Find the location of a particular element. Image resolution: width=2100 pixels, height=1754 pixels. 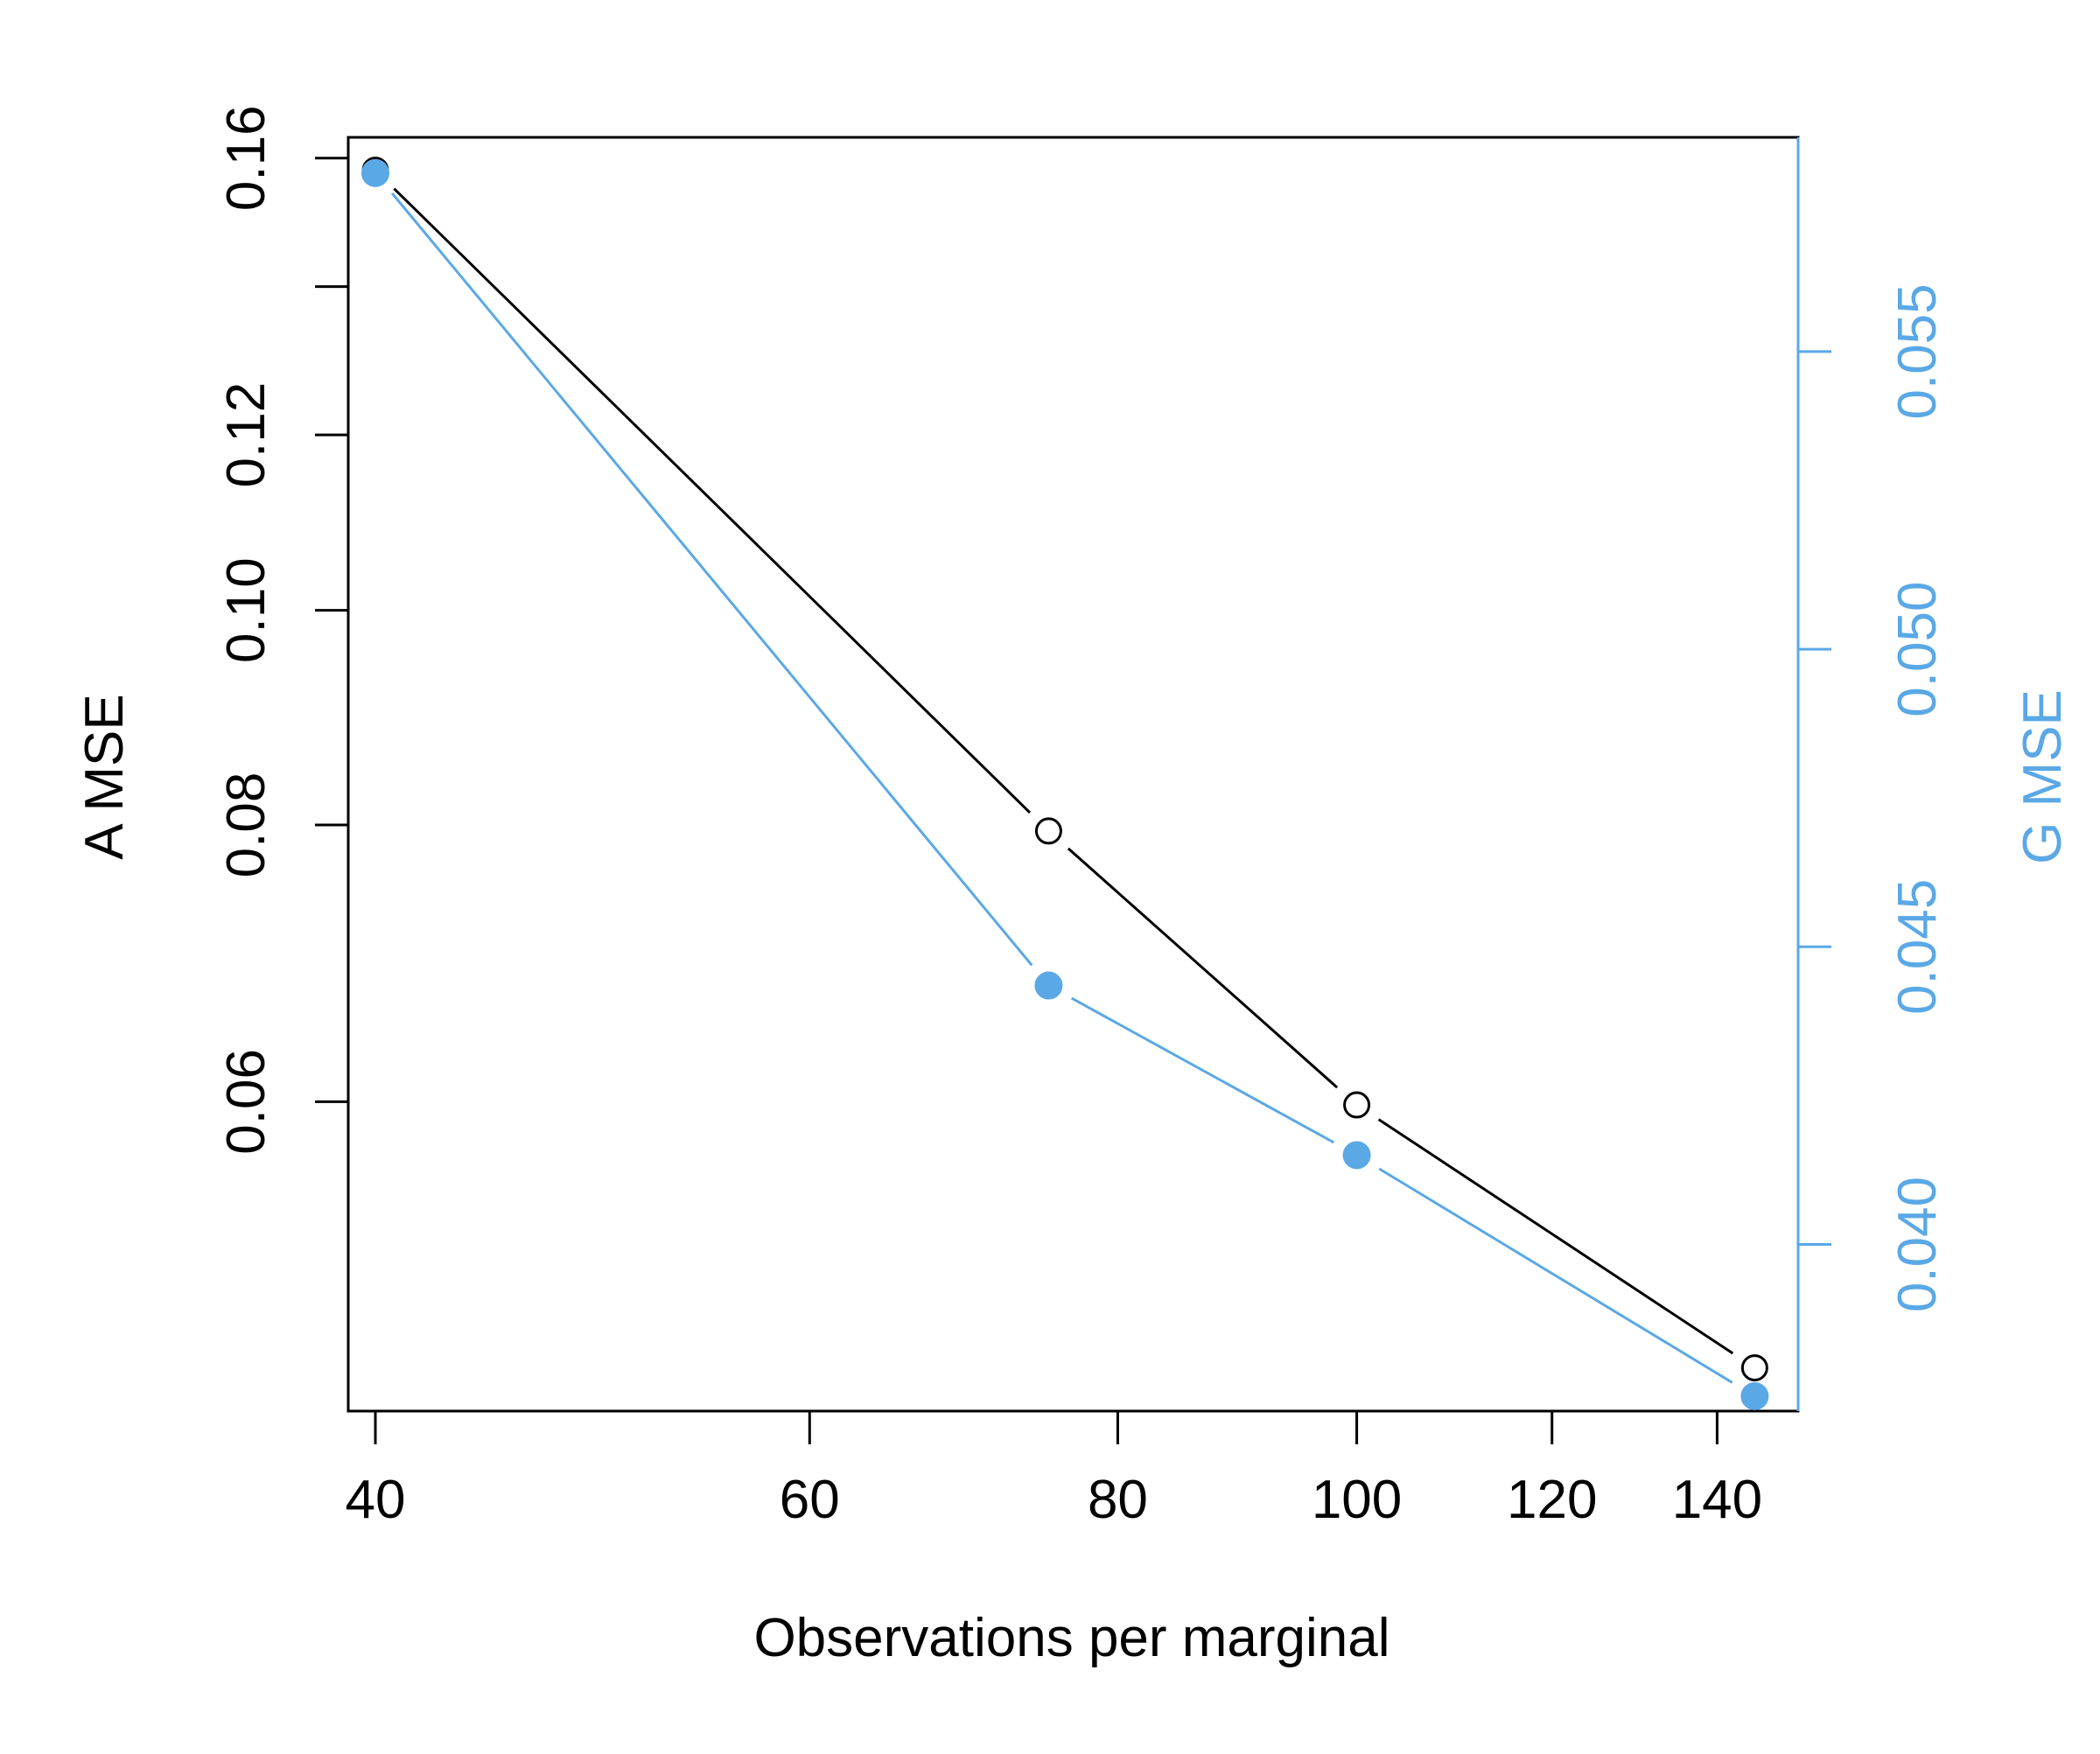

y-right-tick-label: 0.040 is located at coordinates (1917, 1244).